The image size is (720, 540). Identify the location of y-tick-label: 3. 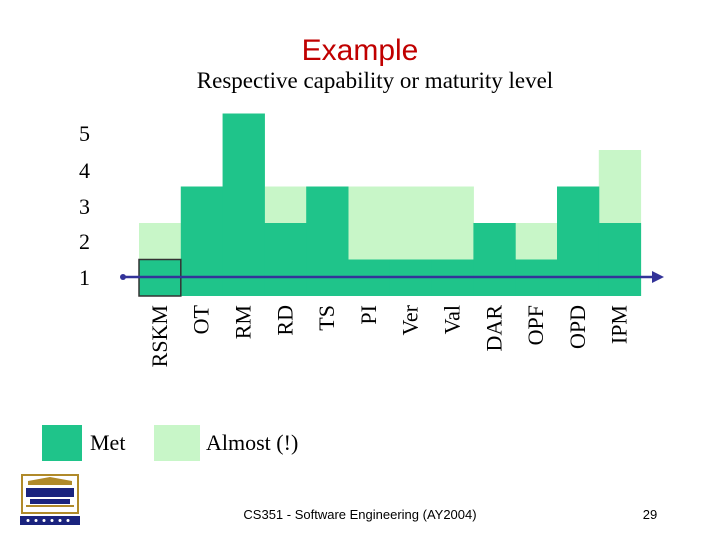
(84, 206).